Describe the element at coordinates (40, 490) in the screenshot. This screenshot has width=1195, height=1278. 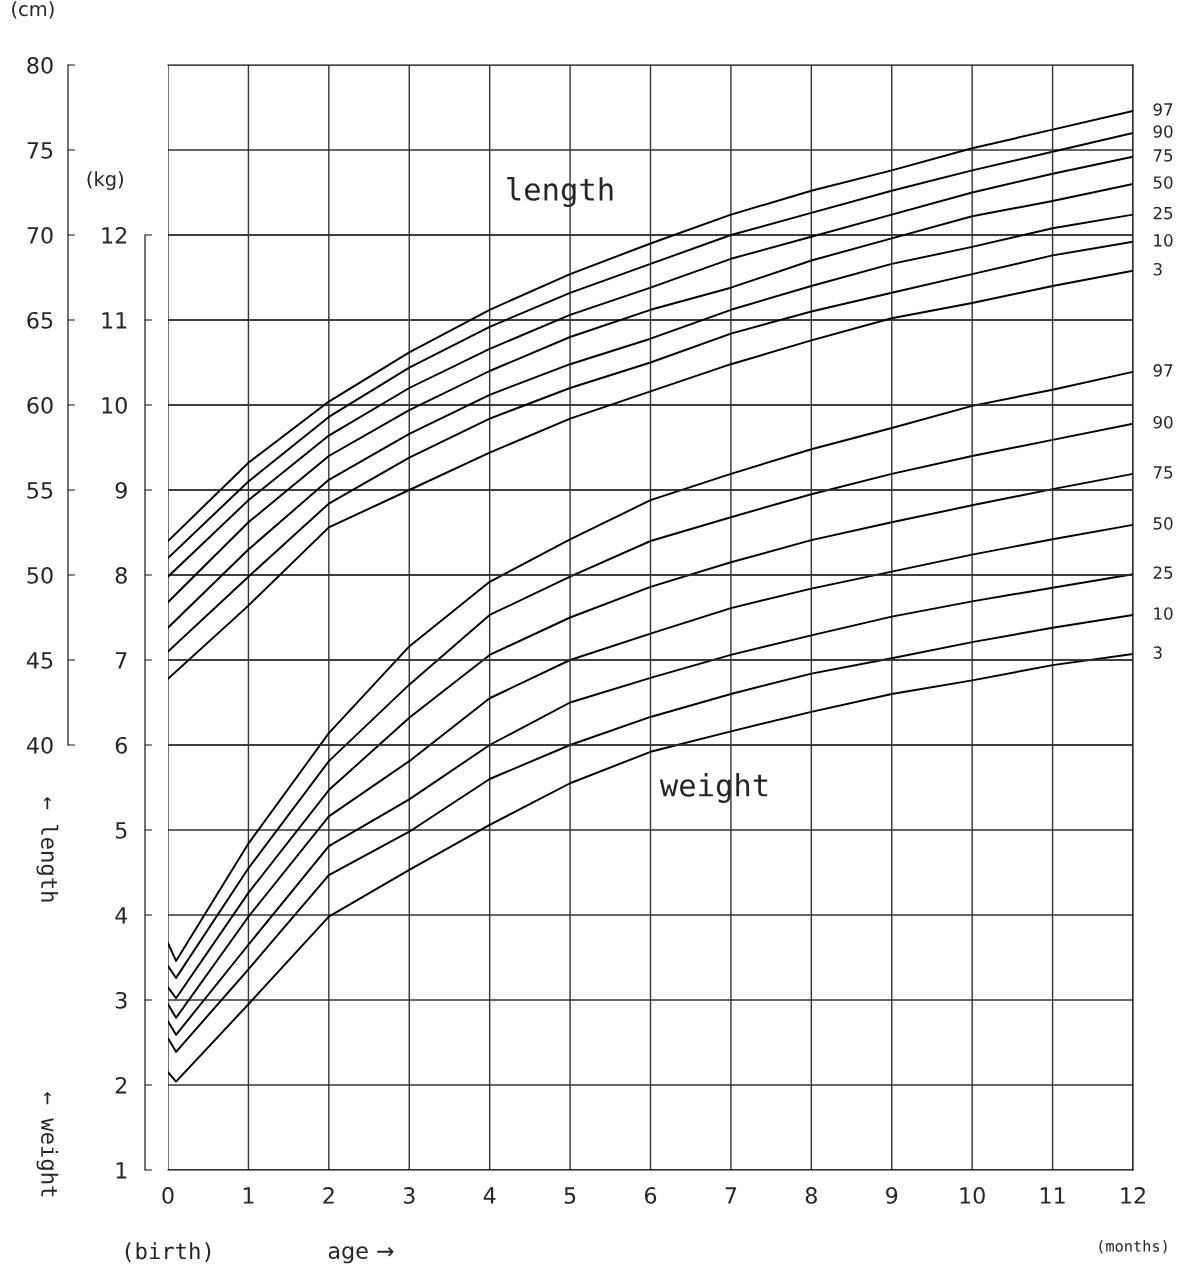
I see `y2-tick-label: 55` at that location.